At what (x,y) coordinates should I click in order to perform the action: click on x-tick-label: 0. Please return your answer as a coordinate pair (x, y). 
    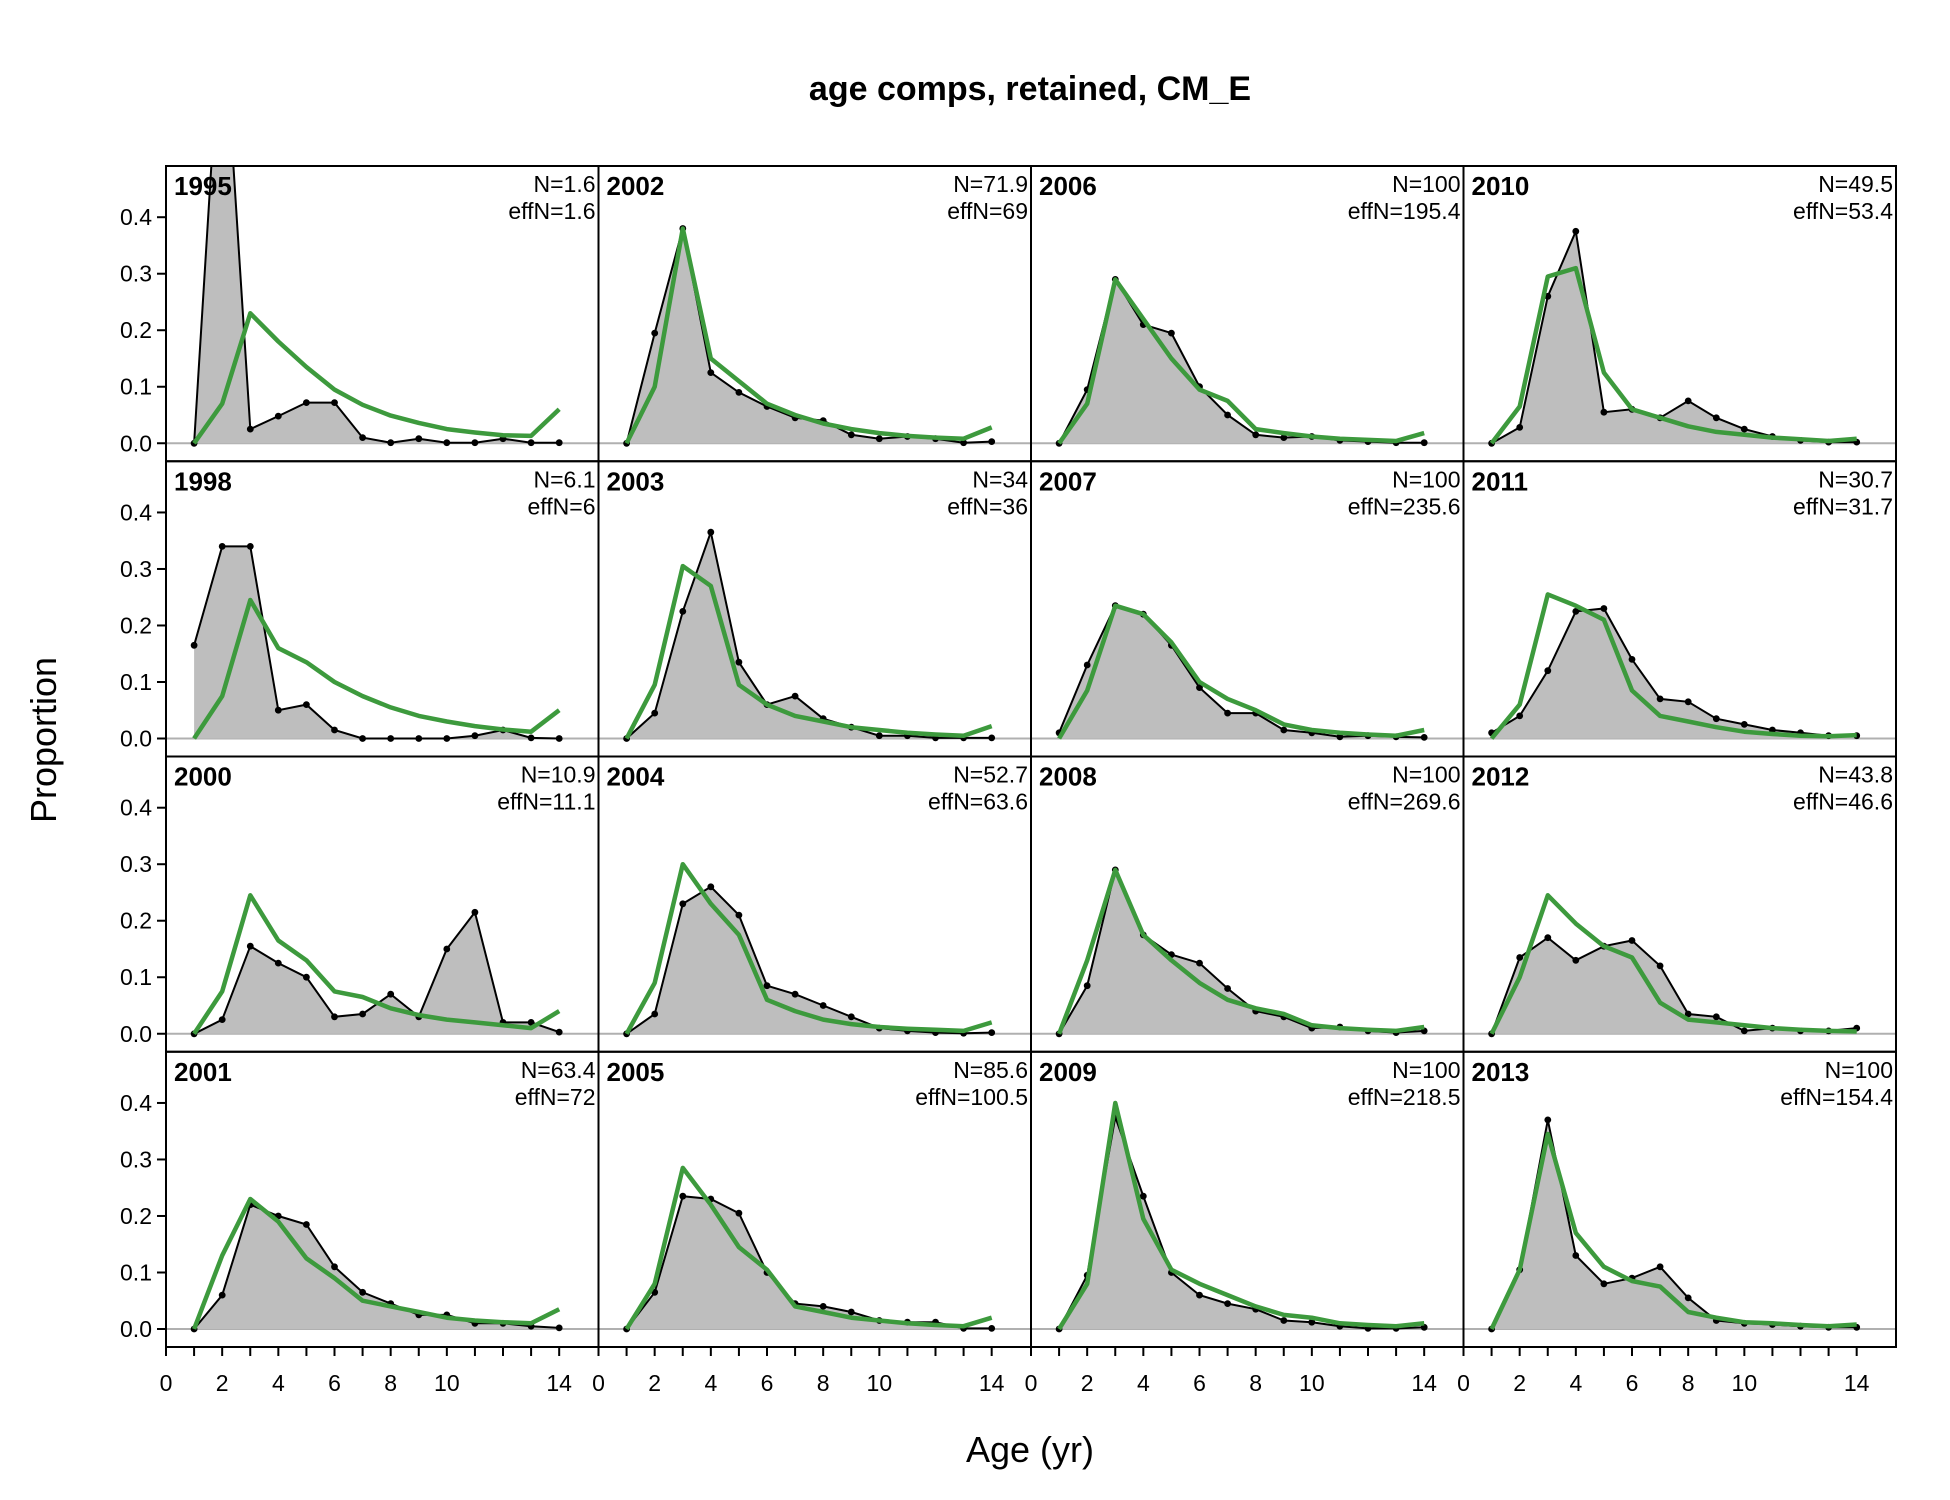
    Looking at the image, I should click on (598, 1383).